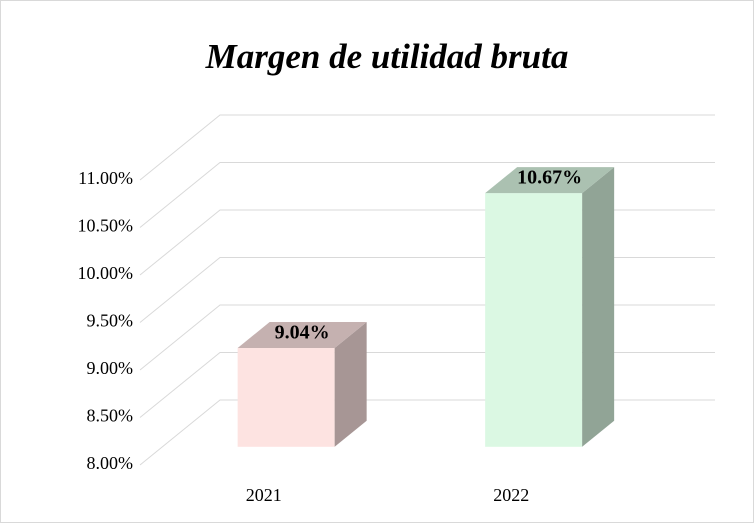 This screenshot has width=754, height=523. What do you see at coordinates (110, 416) in the screenshot?
I see `y-tick-label: 8.50%` at bounding box center [110, 416].